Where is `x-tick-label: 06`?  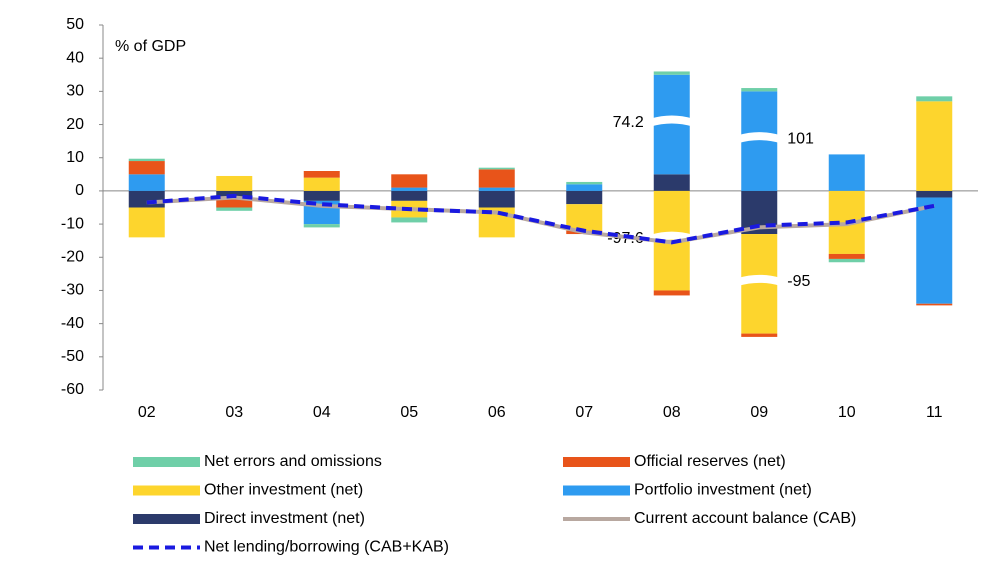
x-tick-label: 06 is located at coordinates (497, 412).